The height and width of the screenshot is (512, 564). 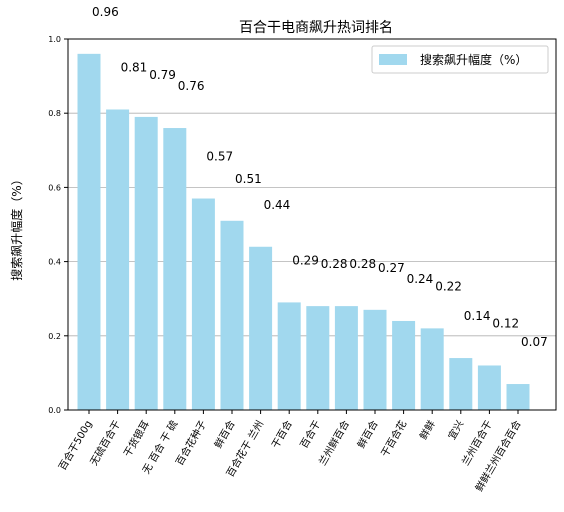 I want to click on legend-label: 搜索飙升幅度（%）, so click(x=473, y=59).